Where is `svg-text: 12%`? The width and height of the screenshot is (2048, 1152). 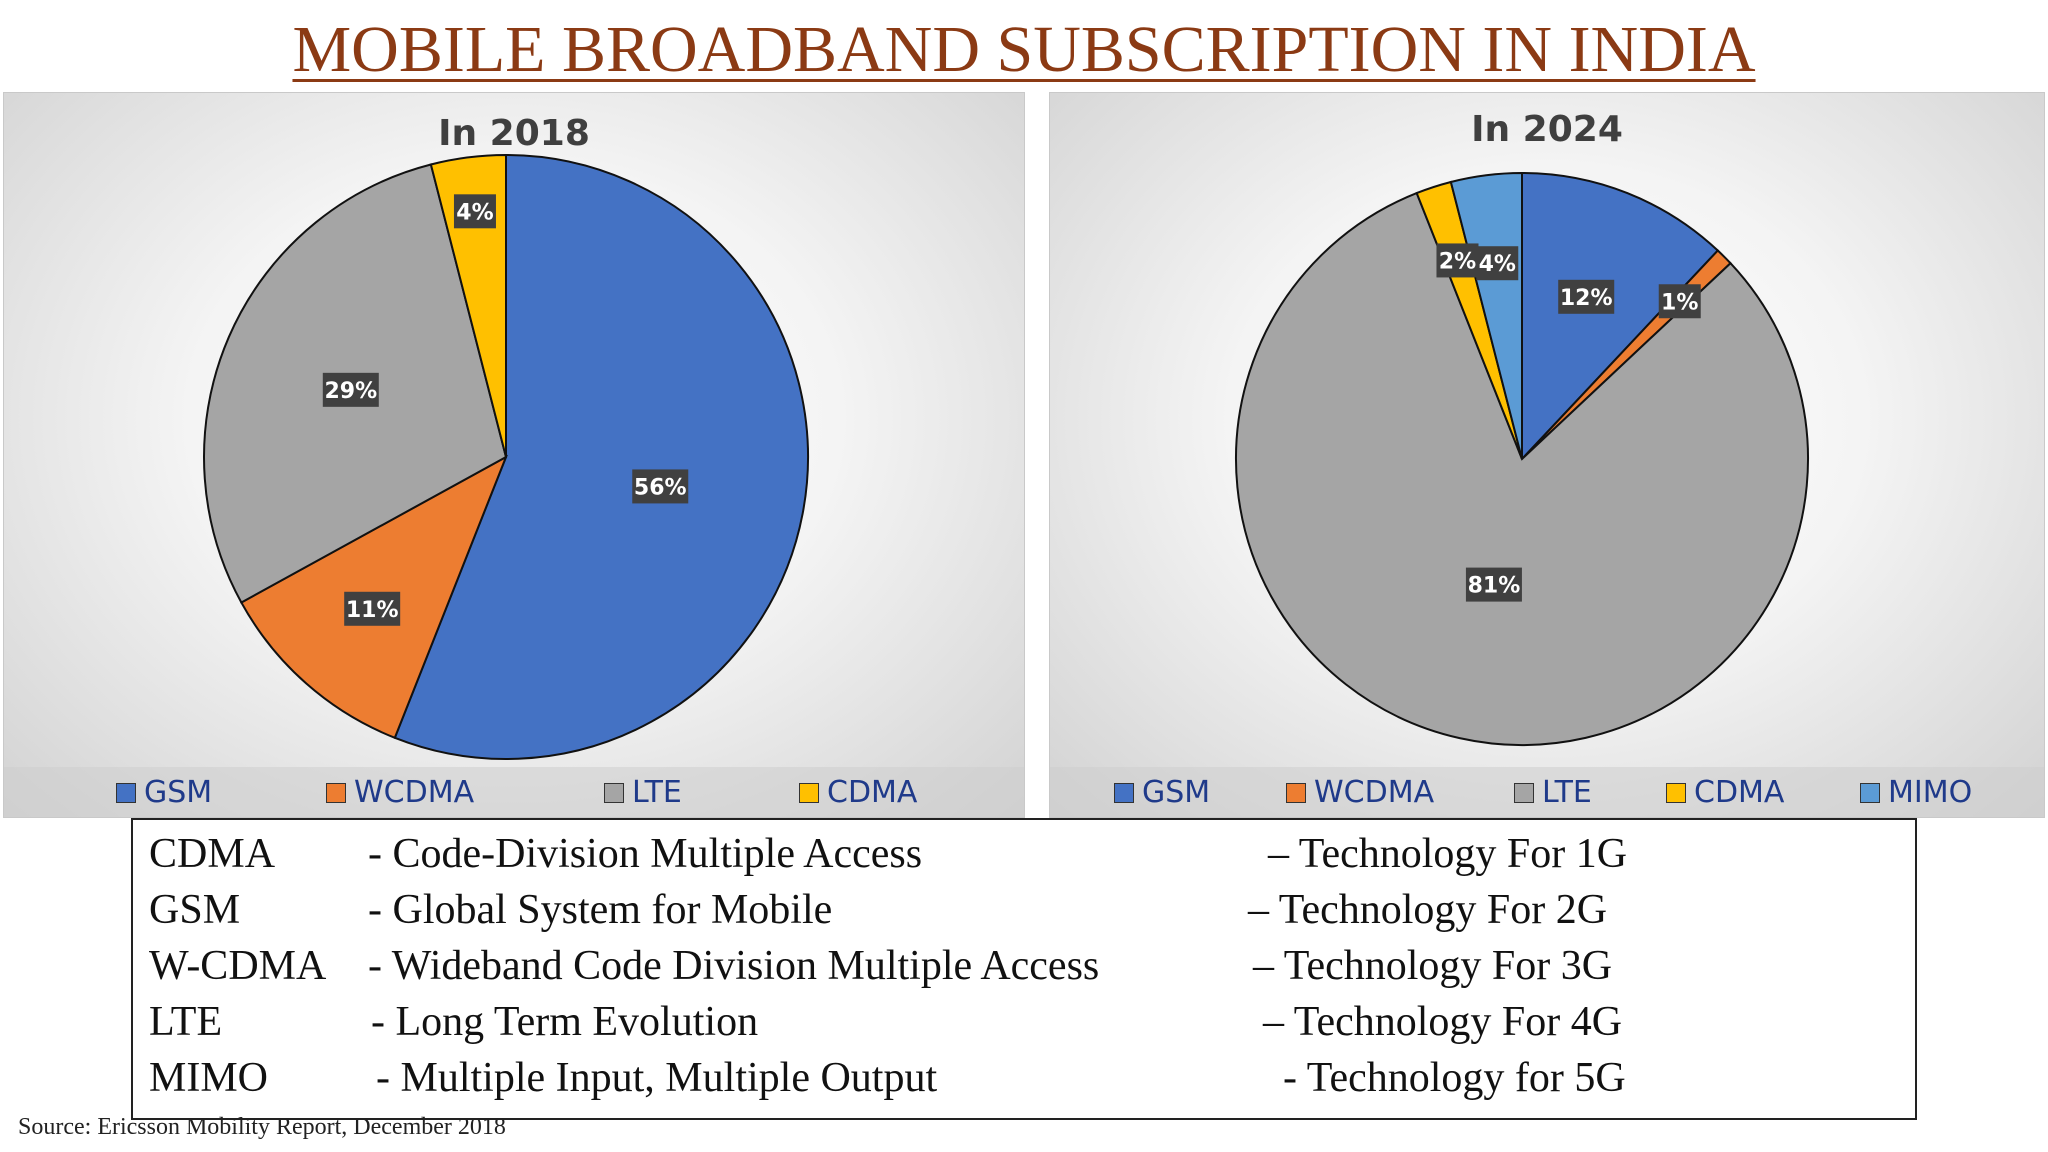
svg-text: 12% is located at coordinates (1586, 298).